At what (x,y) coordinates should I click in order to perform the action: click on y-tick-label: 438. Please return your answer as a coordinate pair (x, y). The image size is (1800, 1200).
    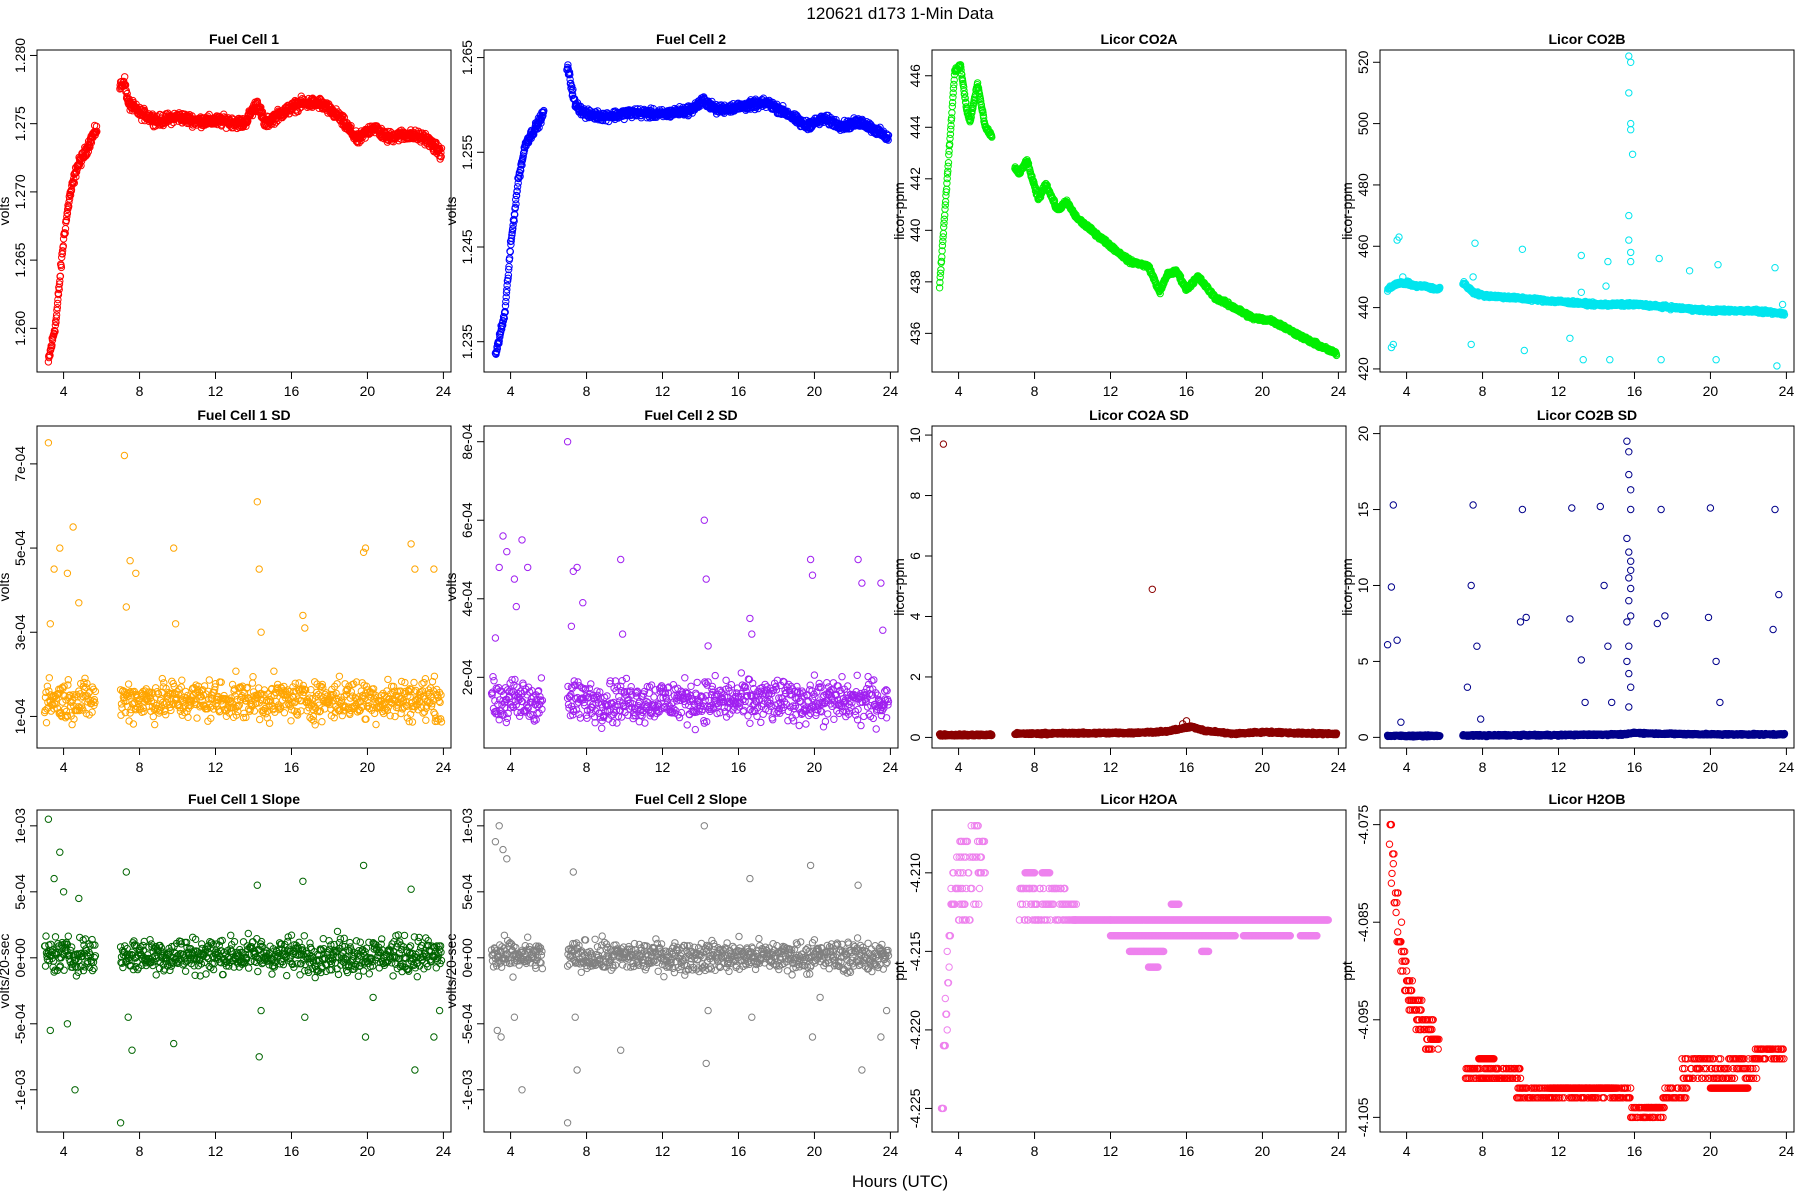
    Looking at the image, I should click on (915, 282).